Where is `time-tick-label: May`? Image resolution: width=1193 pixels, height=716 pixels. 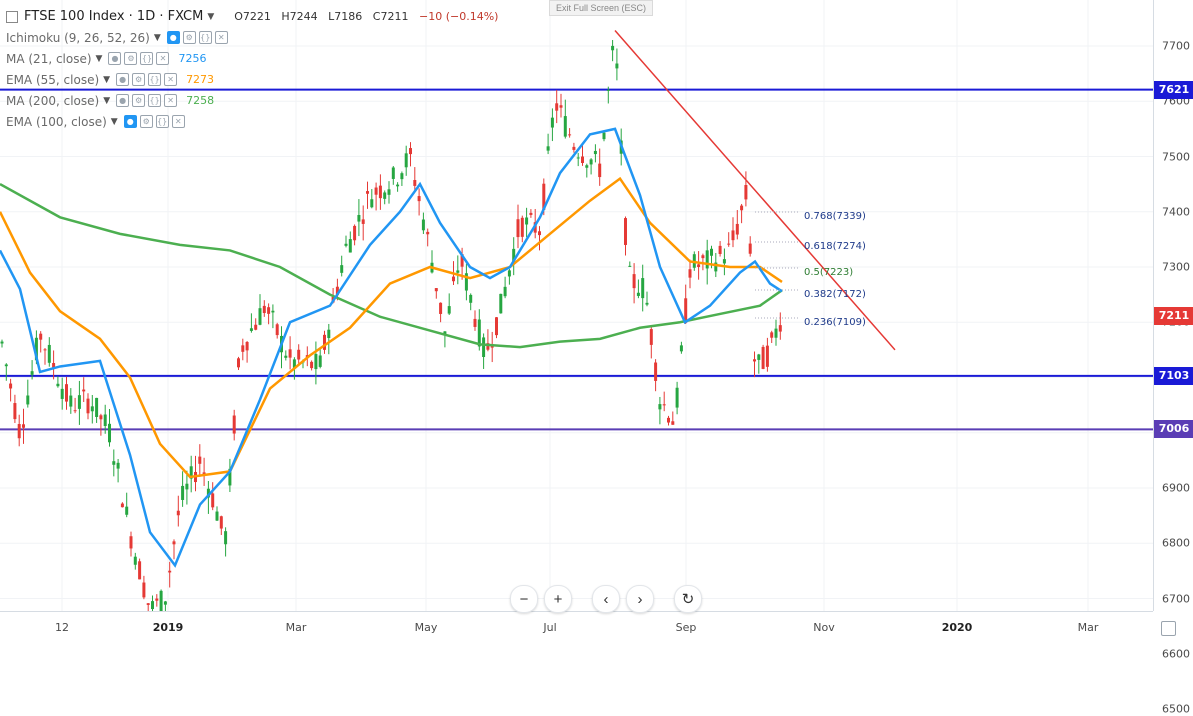 time-tick-label: May is located at coordinates (426, 627).